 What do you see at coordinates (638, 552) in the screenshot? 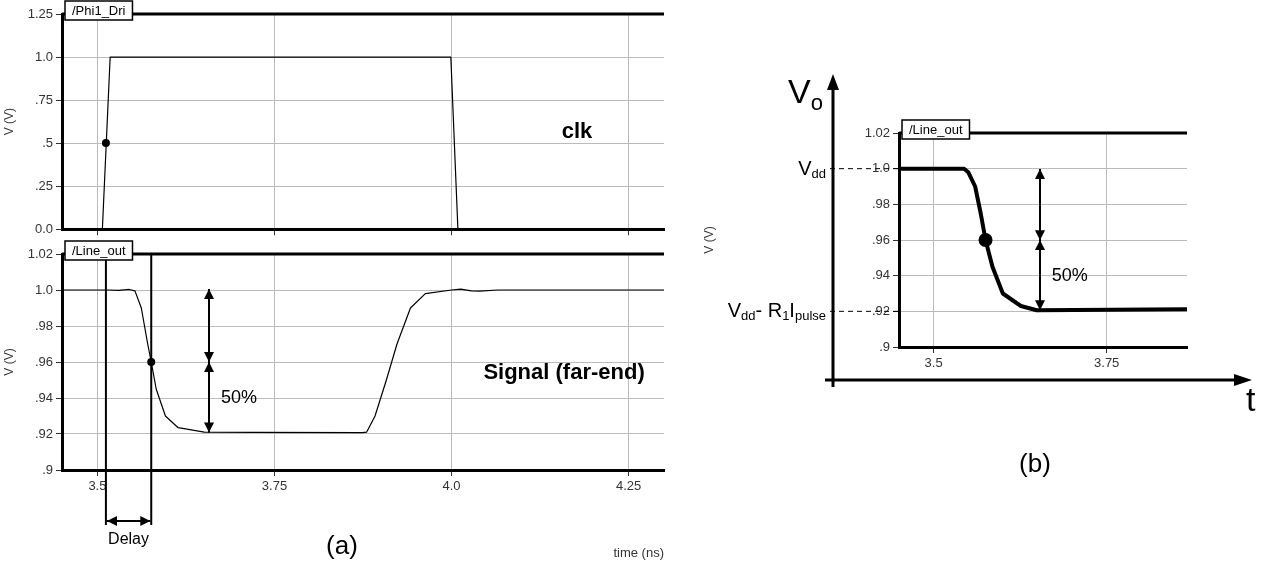
I see `x-axis-title: time (ns)` at bounding box center [638, 552].